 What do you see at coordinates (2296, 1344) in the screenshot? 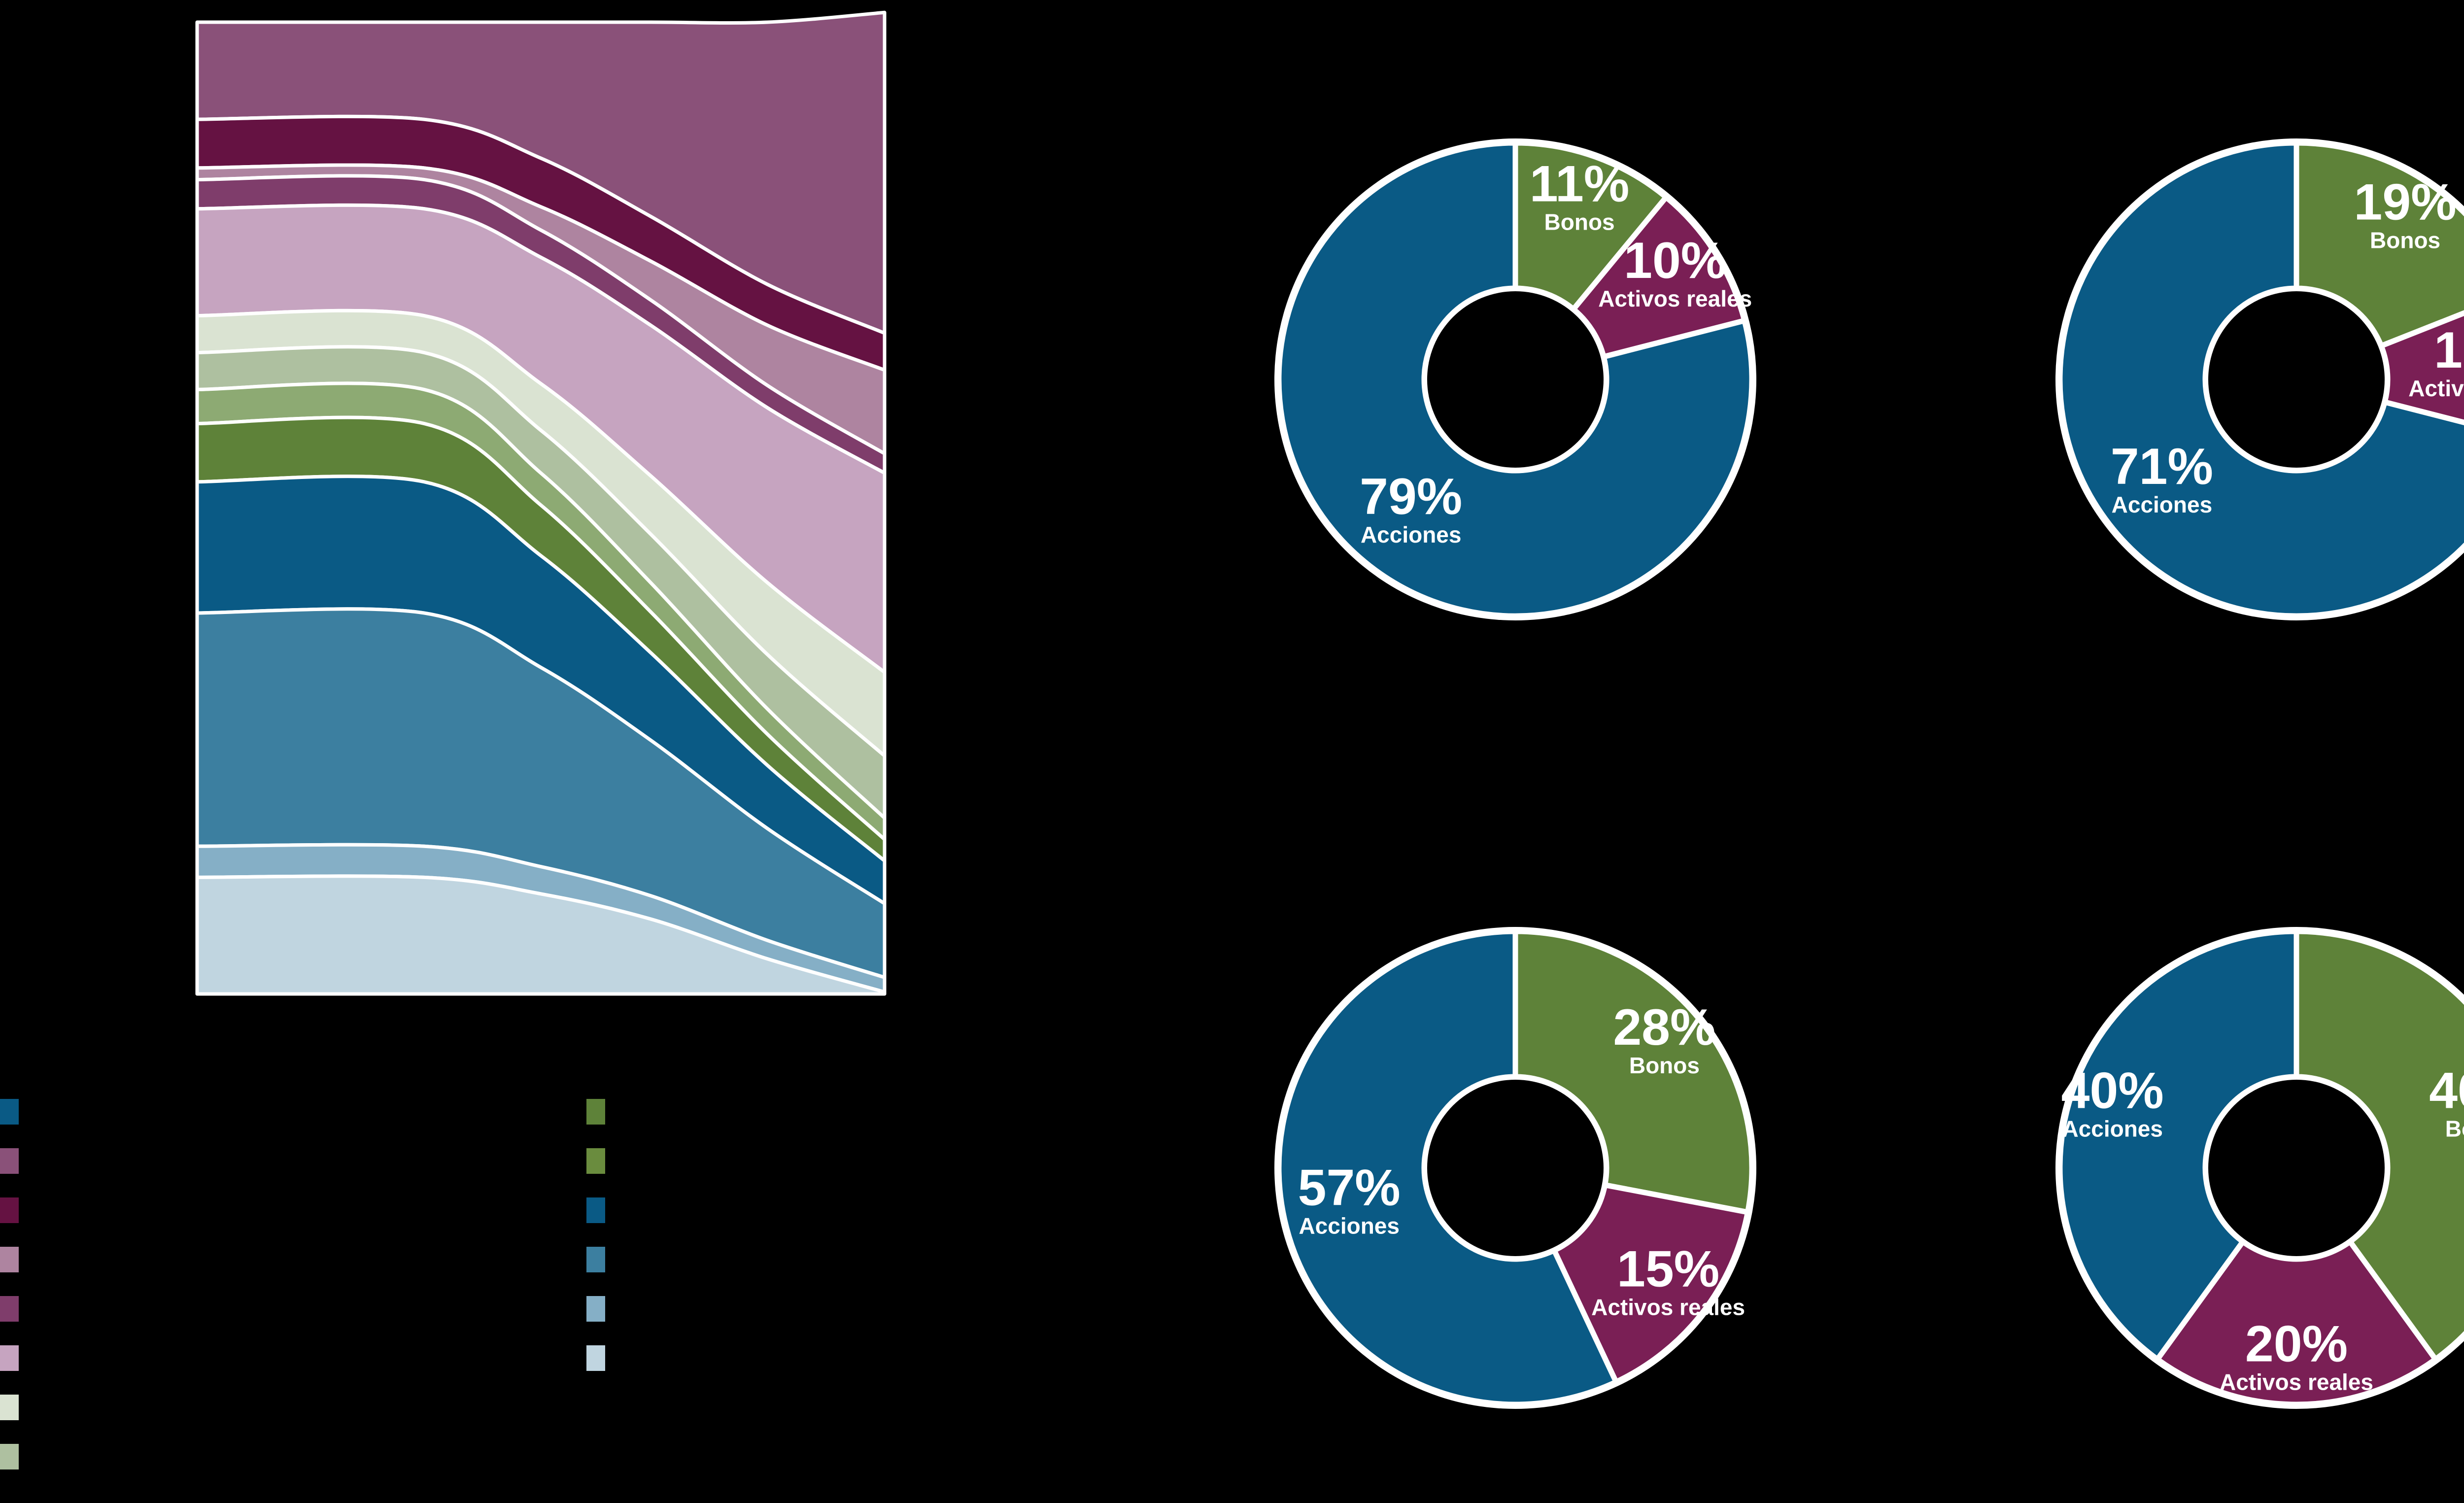
I see `donut-slice-percent: 20%` at bounding box center [2296, 1344].